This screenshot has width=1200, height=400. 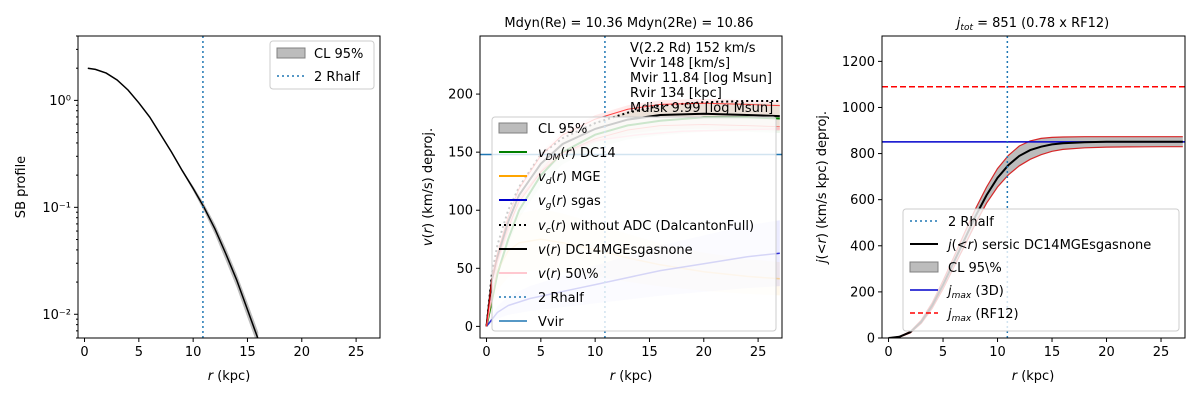 I want to click on j-xtick-label-25: 25, so click(x=1161, y=352).